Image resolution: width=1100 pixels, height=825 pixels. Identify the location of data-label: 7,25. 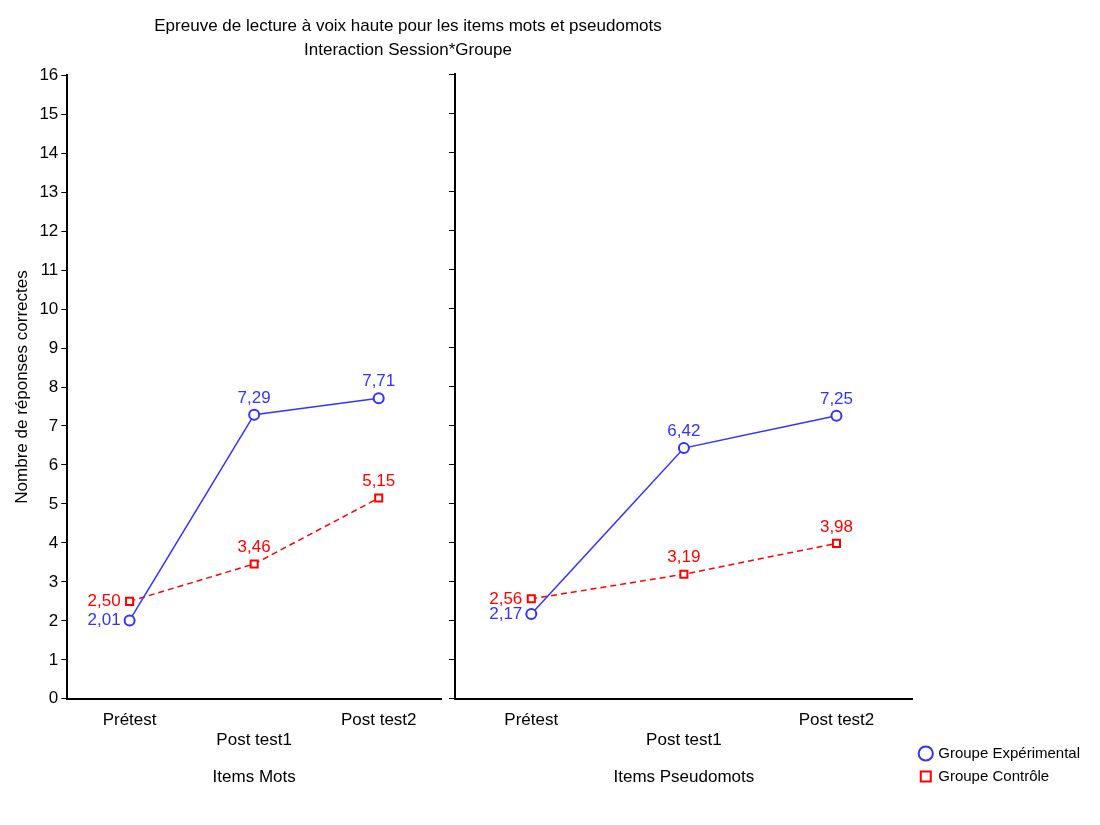
(836, 398).